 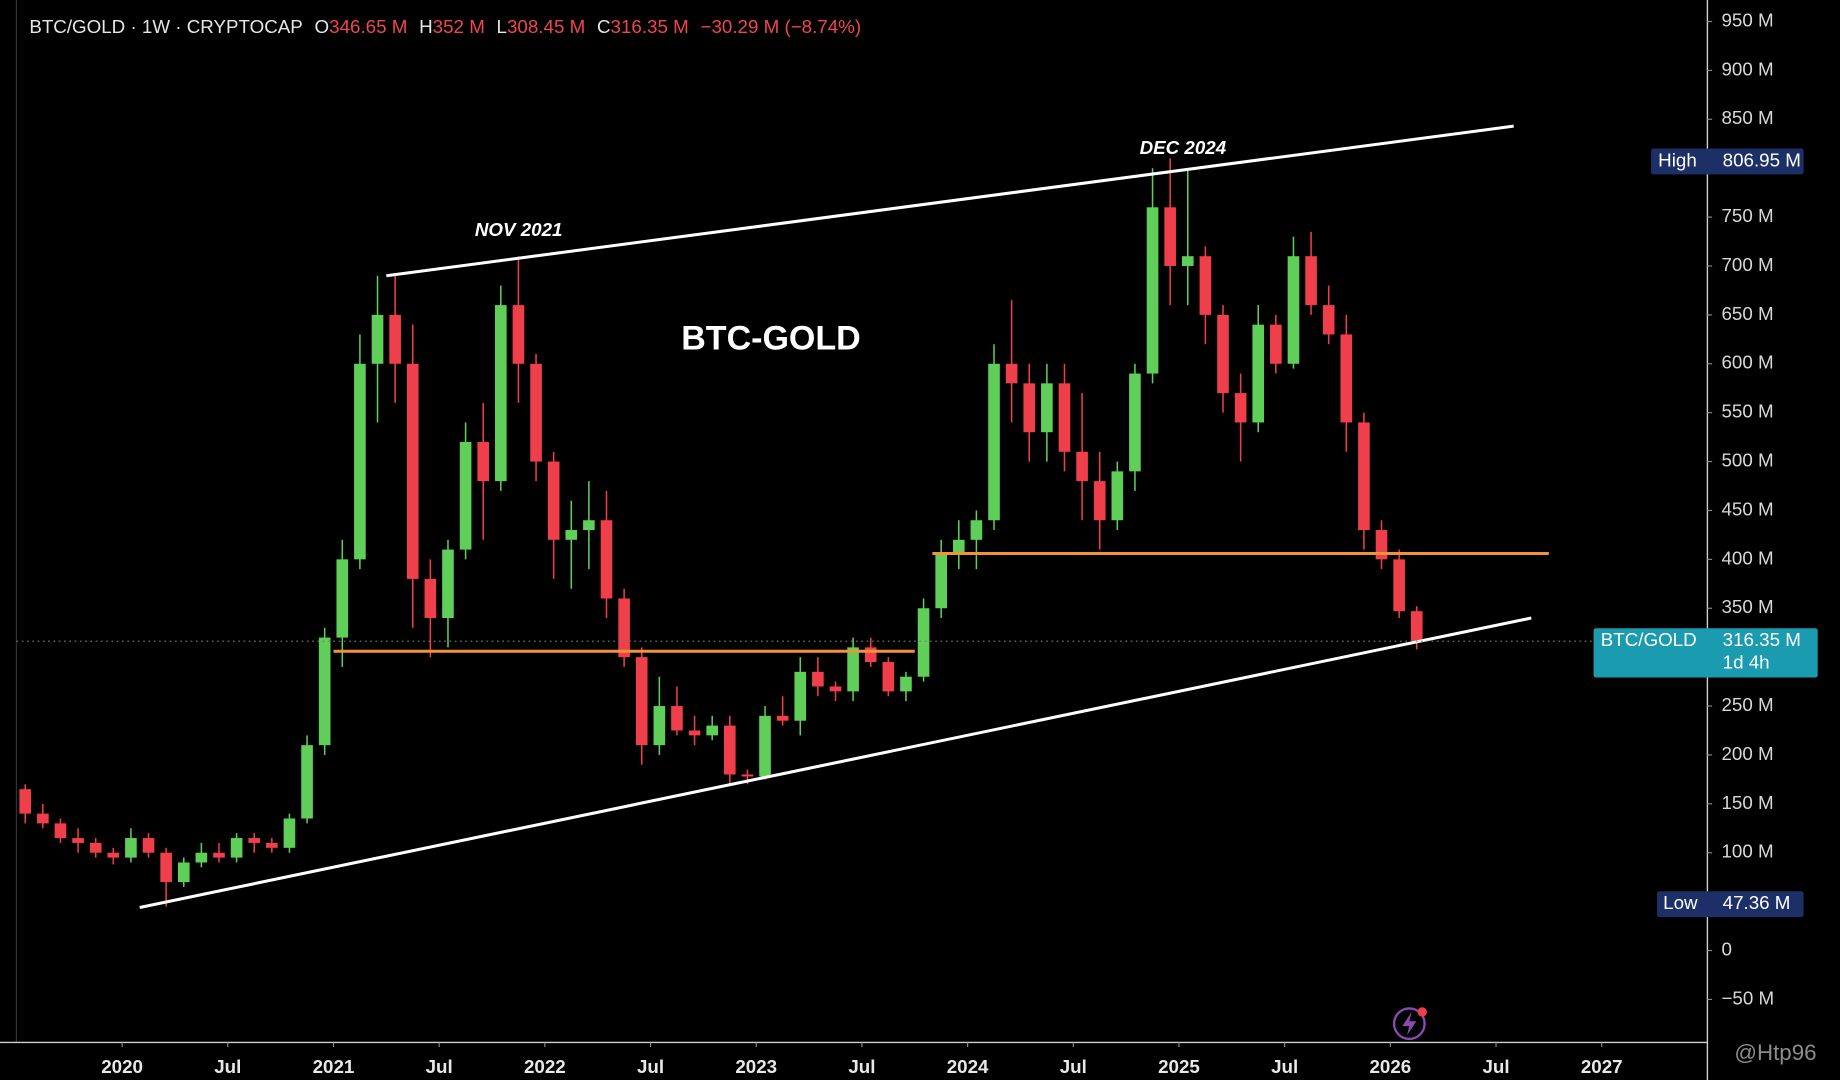 What do you see at coordinates (781, 26) in the screenshot?
I see `change: −30.29 M (−8.74%)` at bounding box center [781, 26].